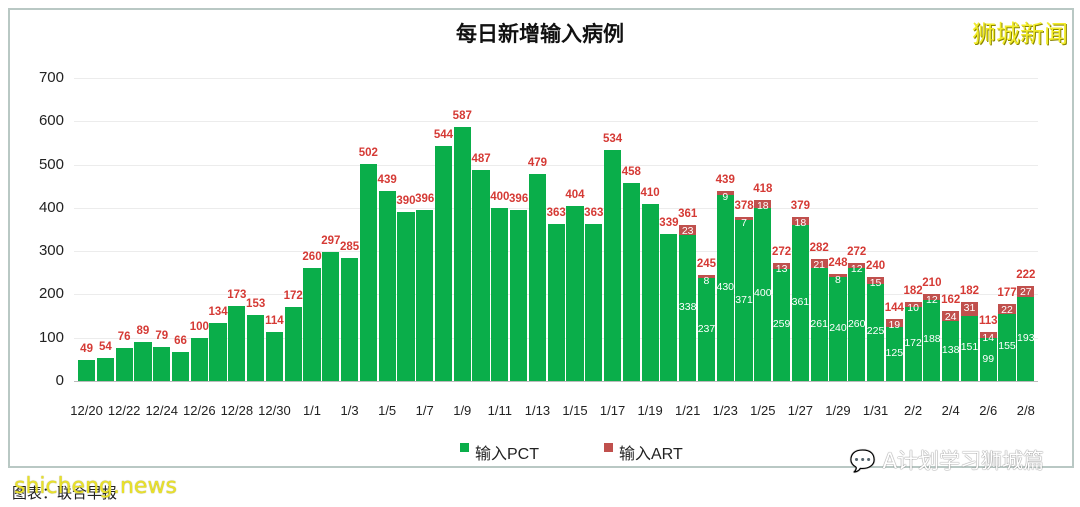 This screenshot has width=1080, height=507. What do you see at coordinates (95, 486) in the screenshot?
I see `source-watermark: shicheng.news` at bounding box center [95, 486].